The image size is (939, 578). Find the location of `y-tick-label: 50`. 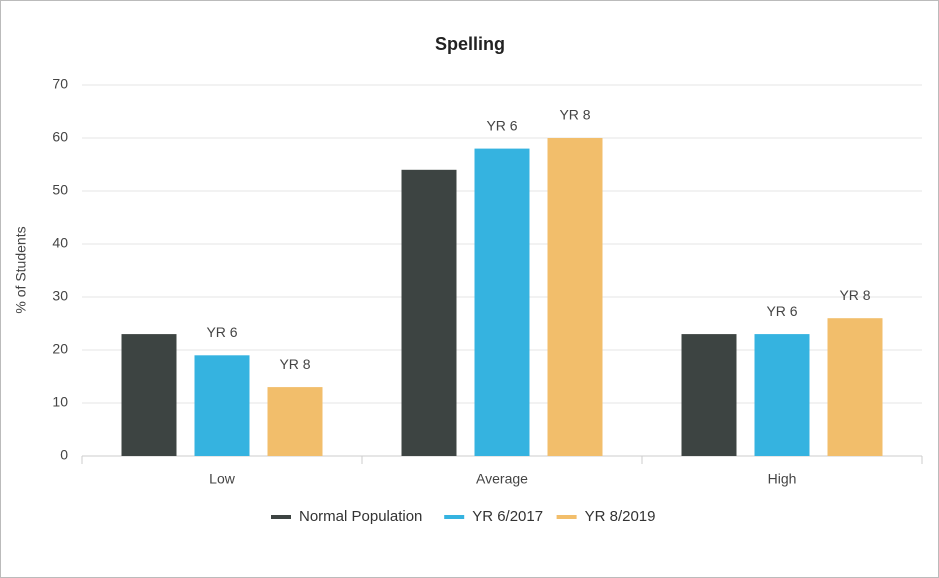

y-tick-label: 50 is located at coordinates (60, 190).